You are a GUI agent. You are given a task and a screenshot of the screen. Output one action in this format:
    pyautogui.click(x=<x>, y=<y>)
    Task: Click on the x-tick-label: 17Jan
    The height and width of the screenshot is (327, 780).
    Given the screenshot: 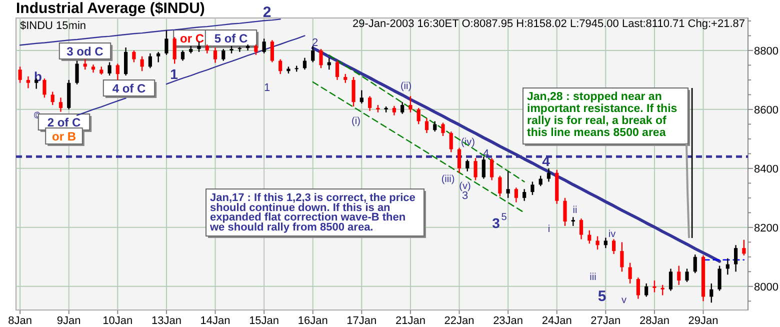 What is the action you would take?
    pyautogui.click(x=361, y=321)
    